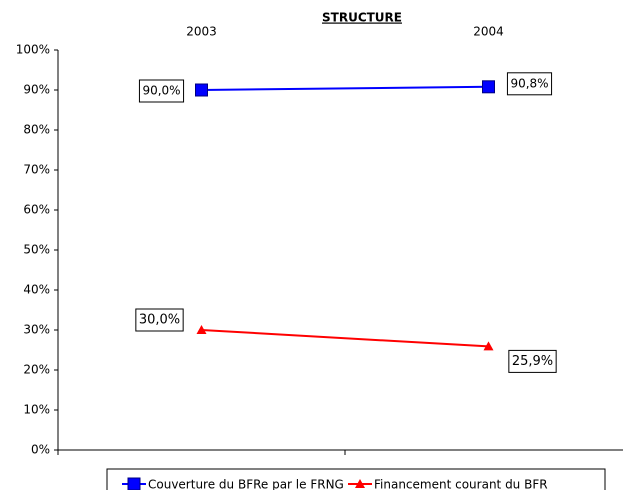  I want to click on y-tick-label: 20%, so click(36, 370).